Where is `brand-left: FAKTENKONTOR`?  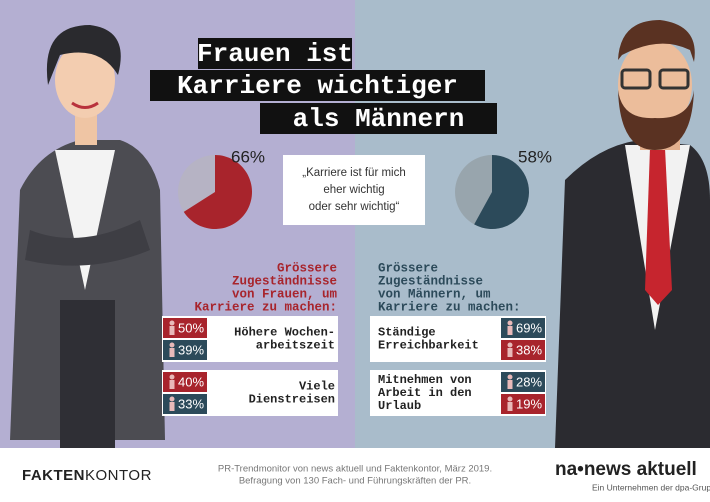 brand-left: FAKTENKONTOR is located at coordinates (87, 475).